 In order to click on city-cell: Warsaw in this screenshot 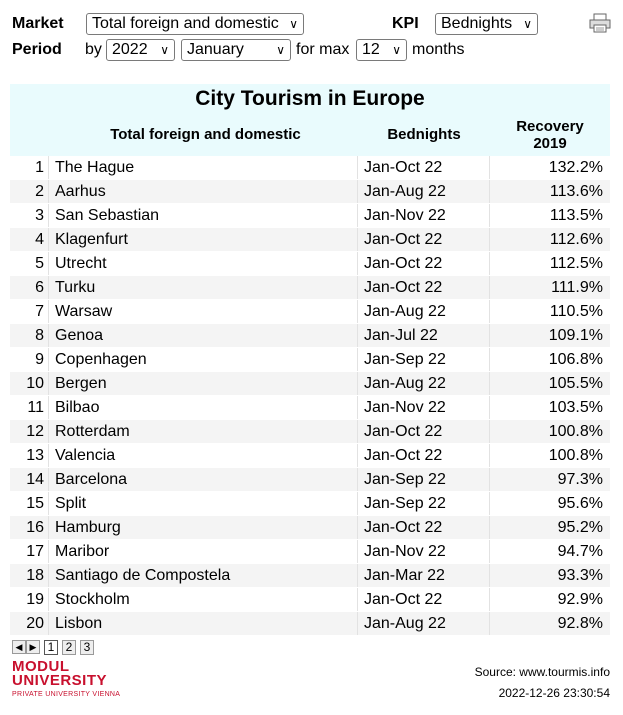, I will do `click(203, 311)`.